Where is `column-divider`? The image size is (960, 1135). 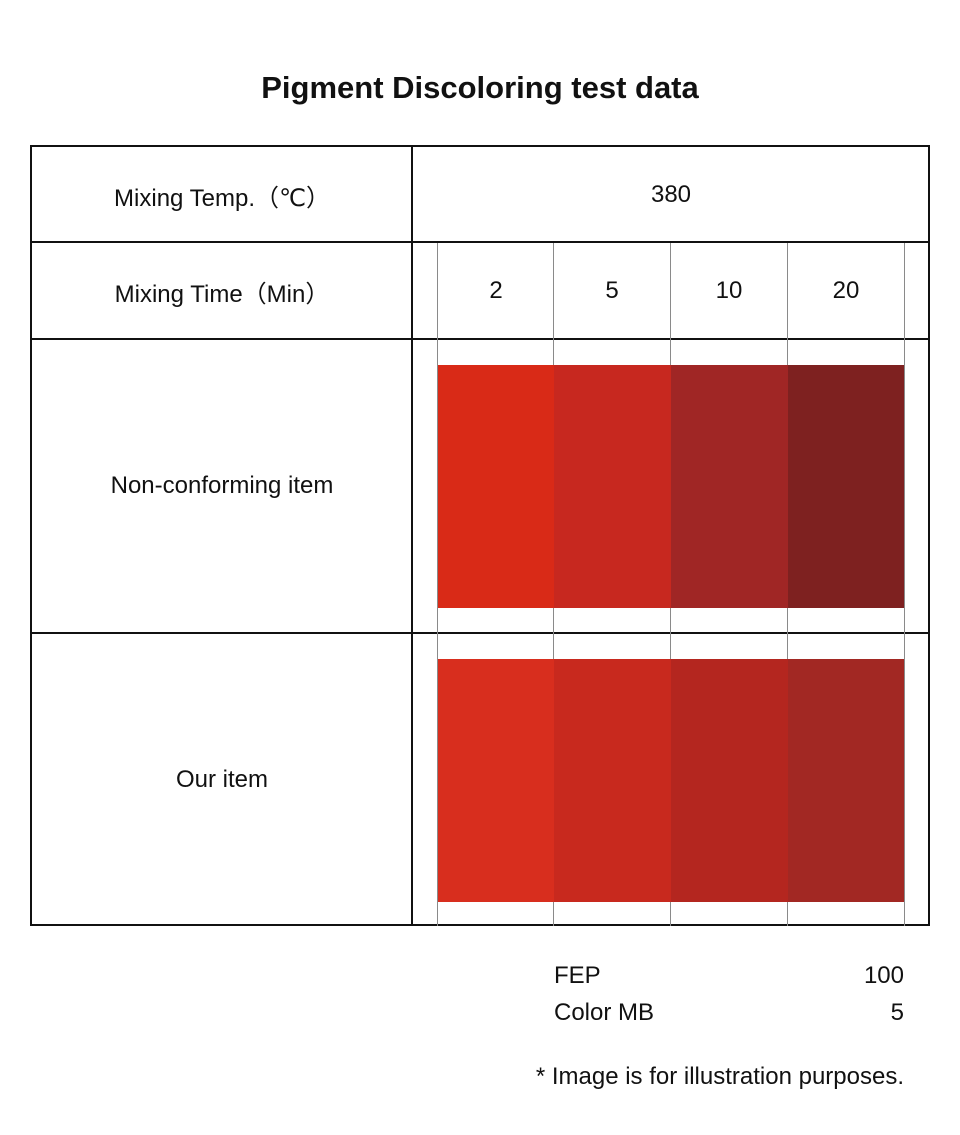 column-divider is located at coordinates (412, 535).